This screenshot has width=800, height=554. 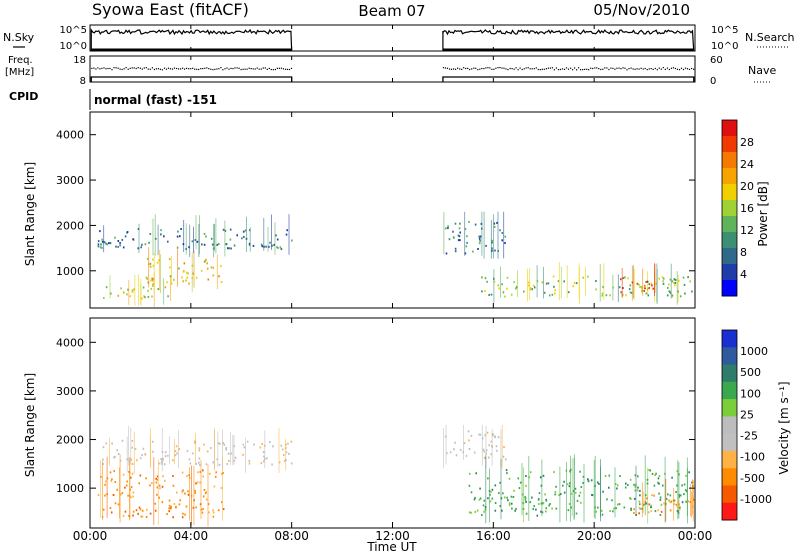 What do you see at coordinates (747, 164) in the screenshot?
I see `colorbar-tick-label: 24` at bounding box center [747, 164].